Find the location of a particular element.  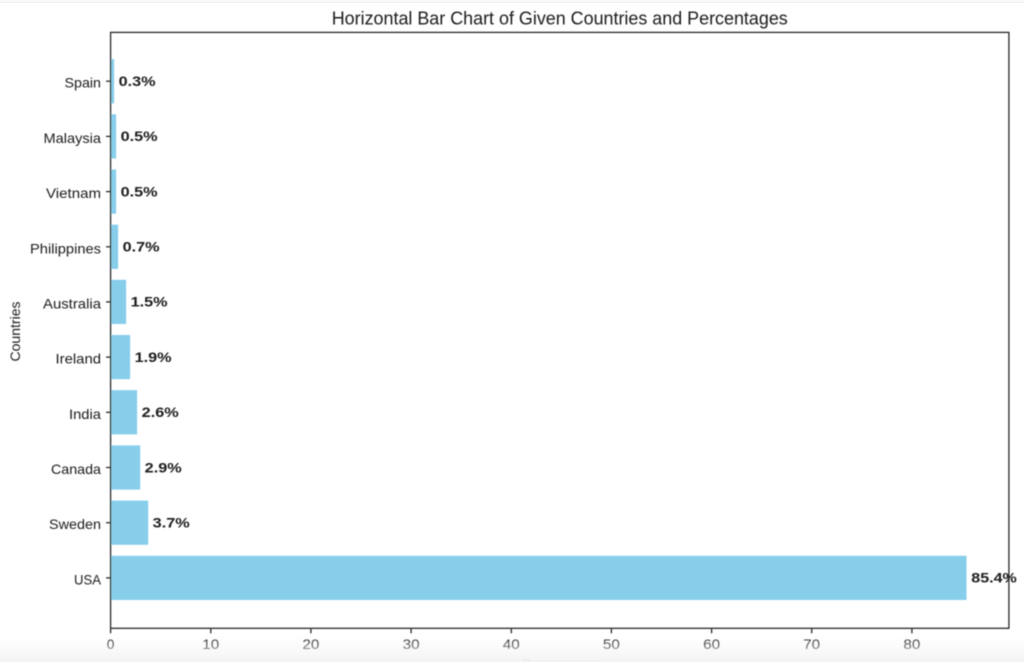

svg-text: Ireland is located at coordinates (79, 359).